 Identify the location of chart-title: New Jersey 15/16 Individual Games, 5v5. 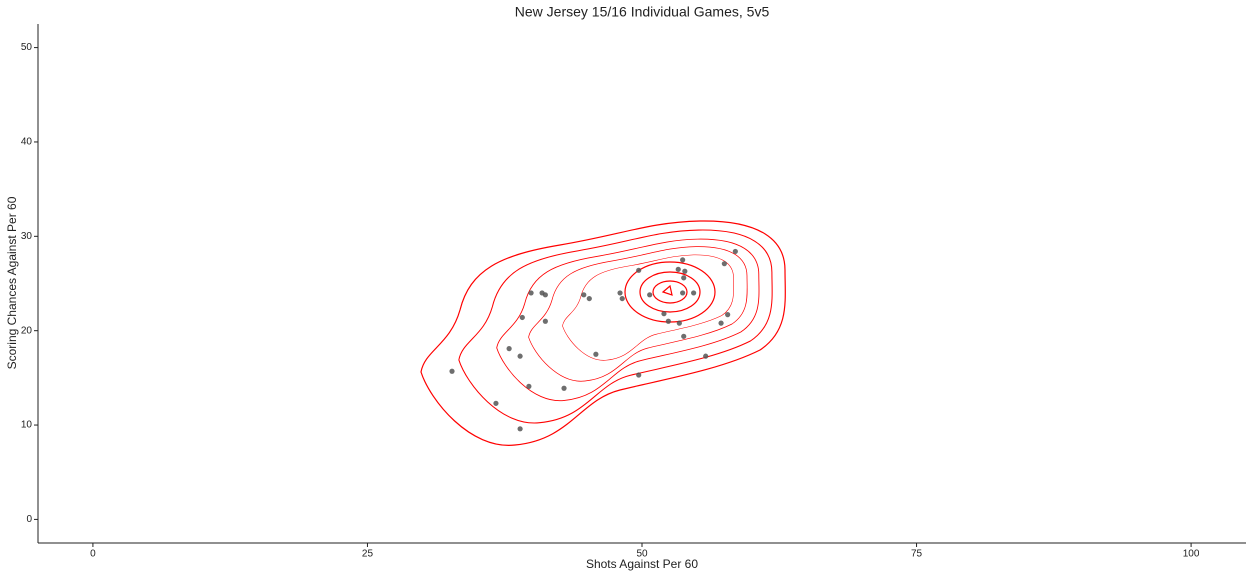
(642, 12).